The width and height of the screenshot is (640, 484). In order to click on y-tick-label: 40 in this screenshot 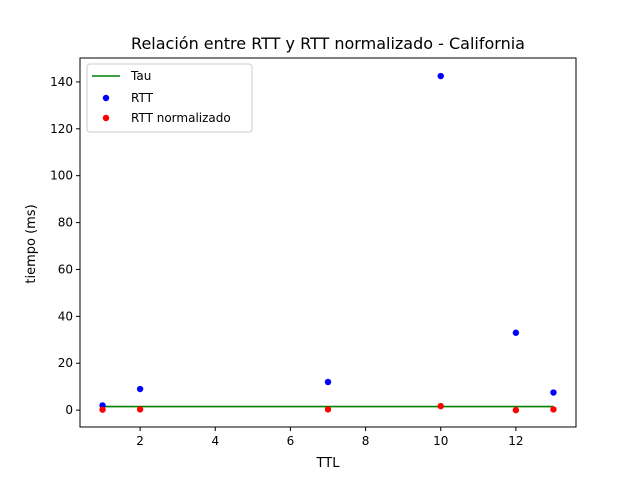, I will do `click(65, 316)`.